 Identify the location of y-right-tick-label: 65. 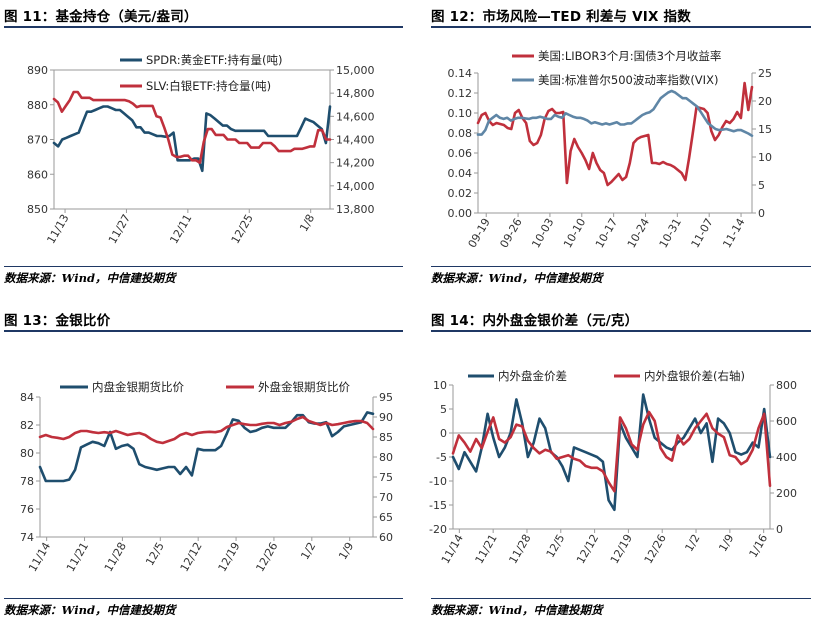
(386, 517).